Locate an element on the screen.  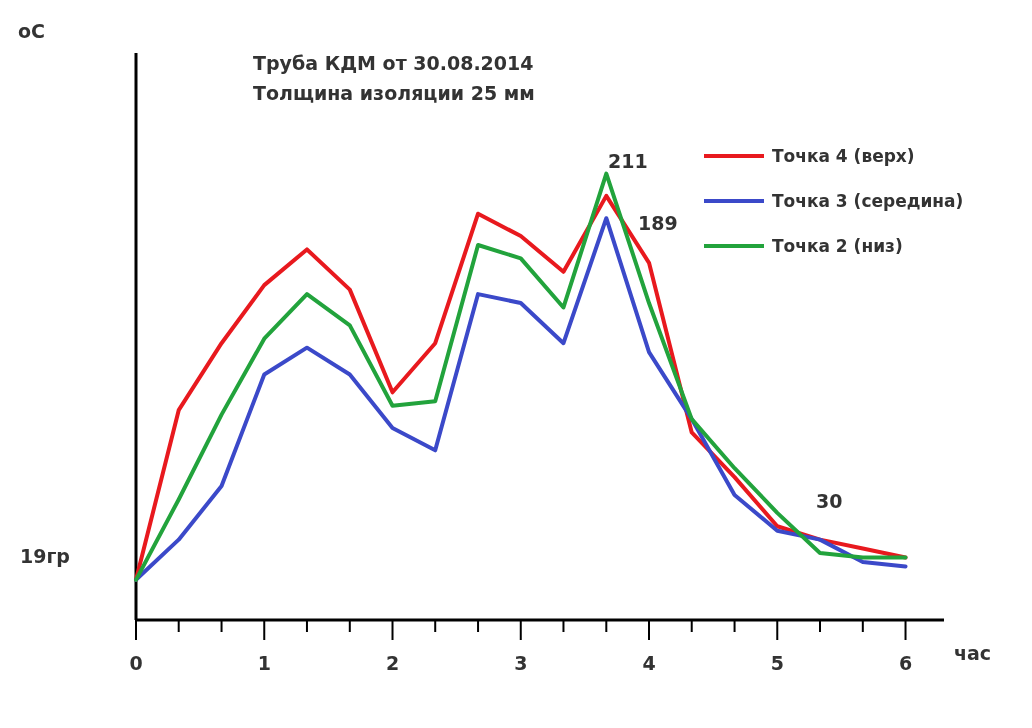
text: оС is located at coordinates (31, 31).